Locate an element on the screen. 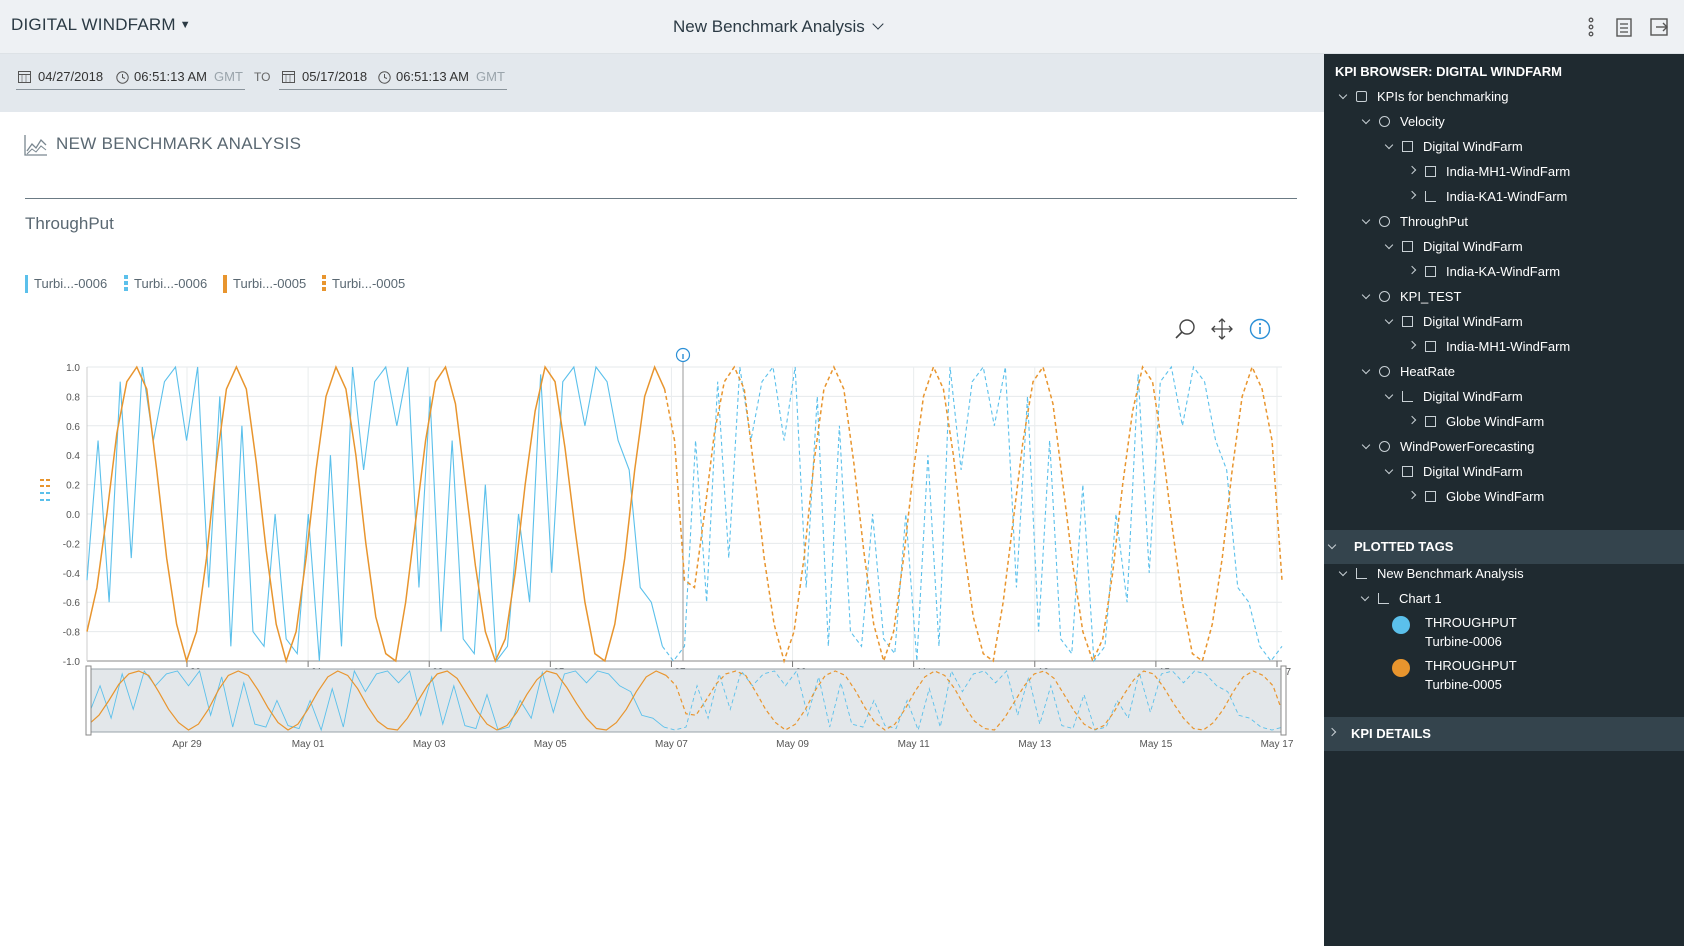 The width and height of the screenshot is (1684, 946). view-title-dropdown: New Benchmark Analysis is located at coordinates (778, 27).